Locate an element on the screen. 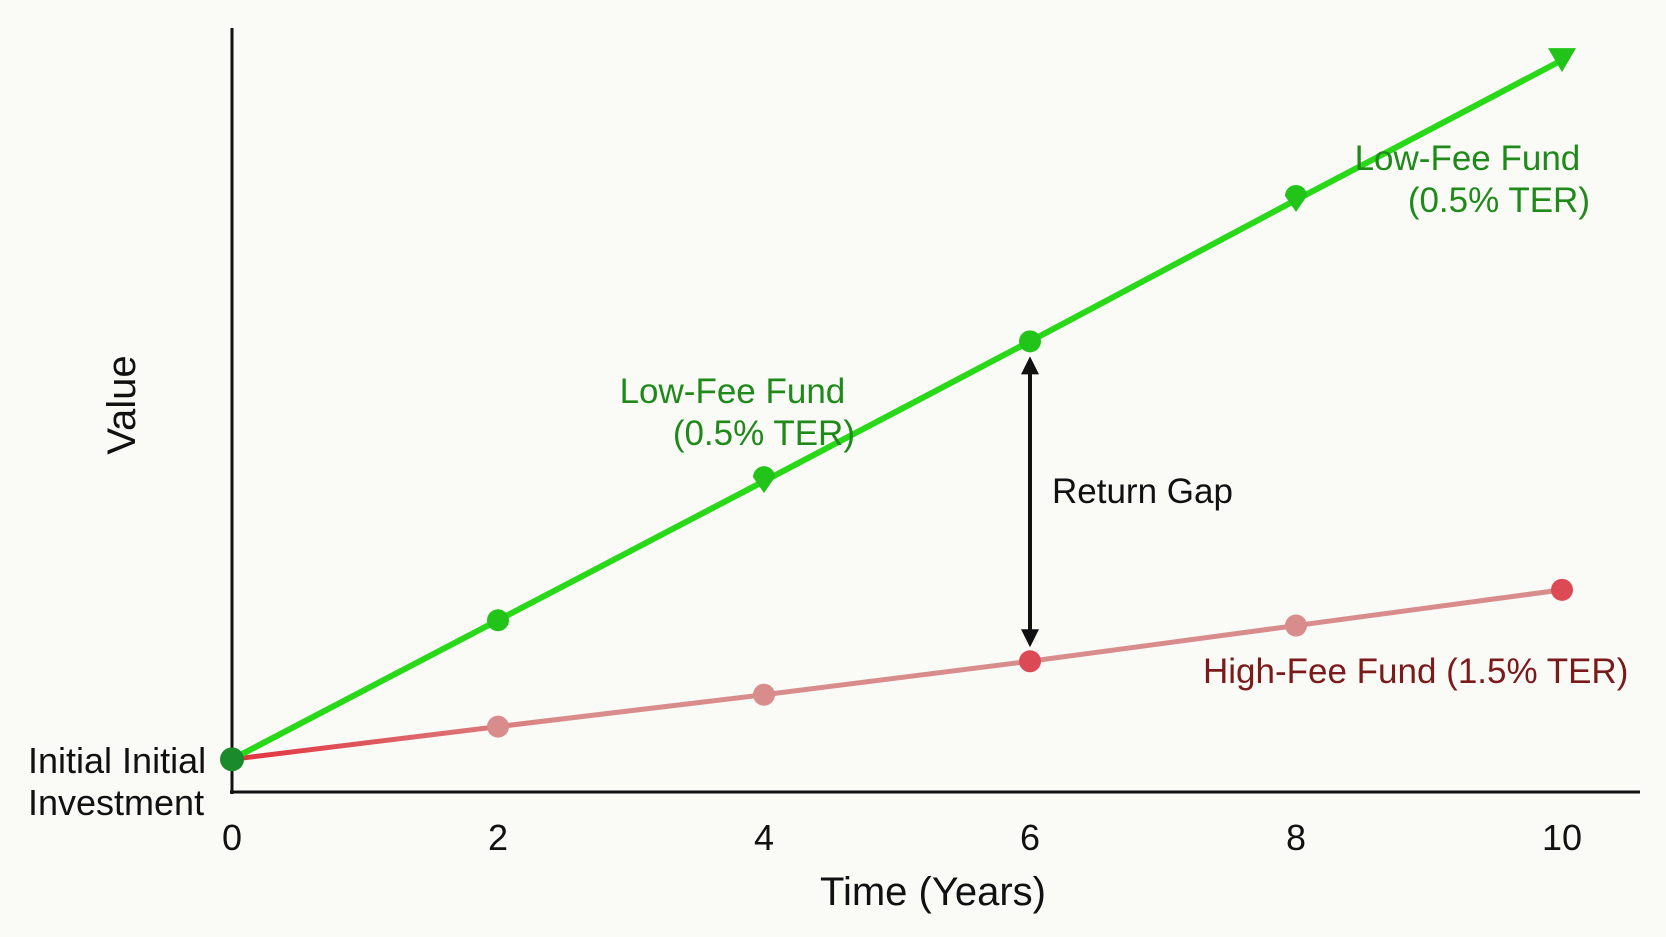 Image resolution: width=1666 pixels, height=937 pixels. low-fee-mid-label-line-1: Low-Fee Fund is located at coordinates (733, 391).